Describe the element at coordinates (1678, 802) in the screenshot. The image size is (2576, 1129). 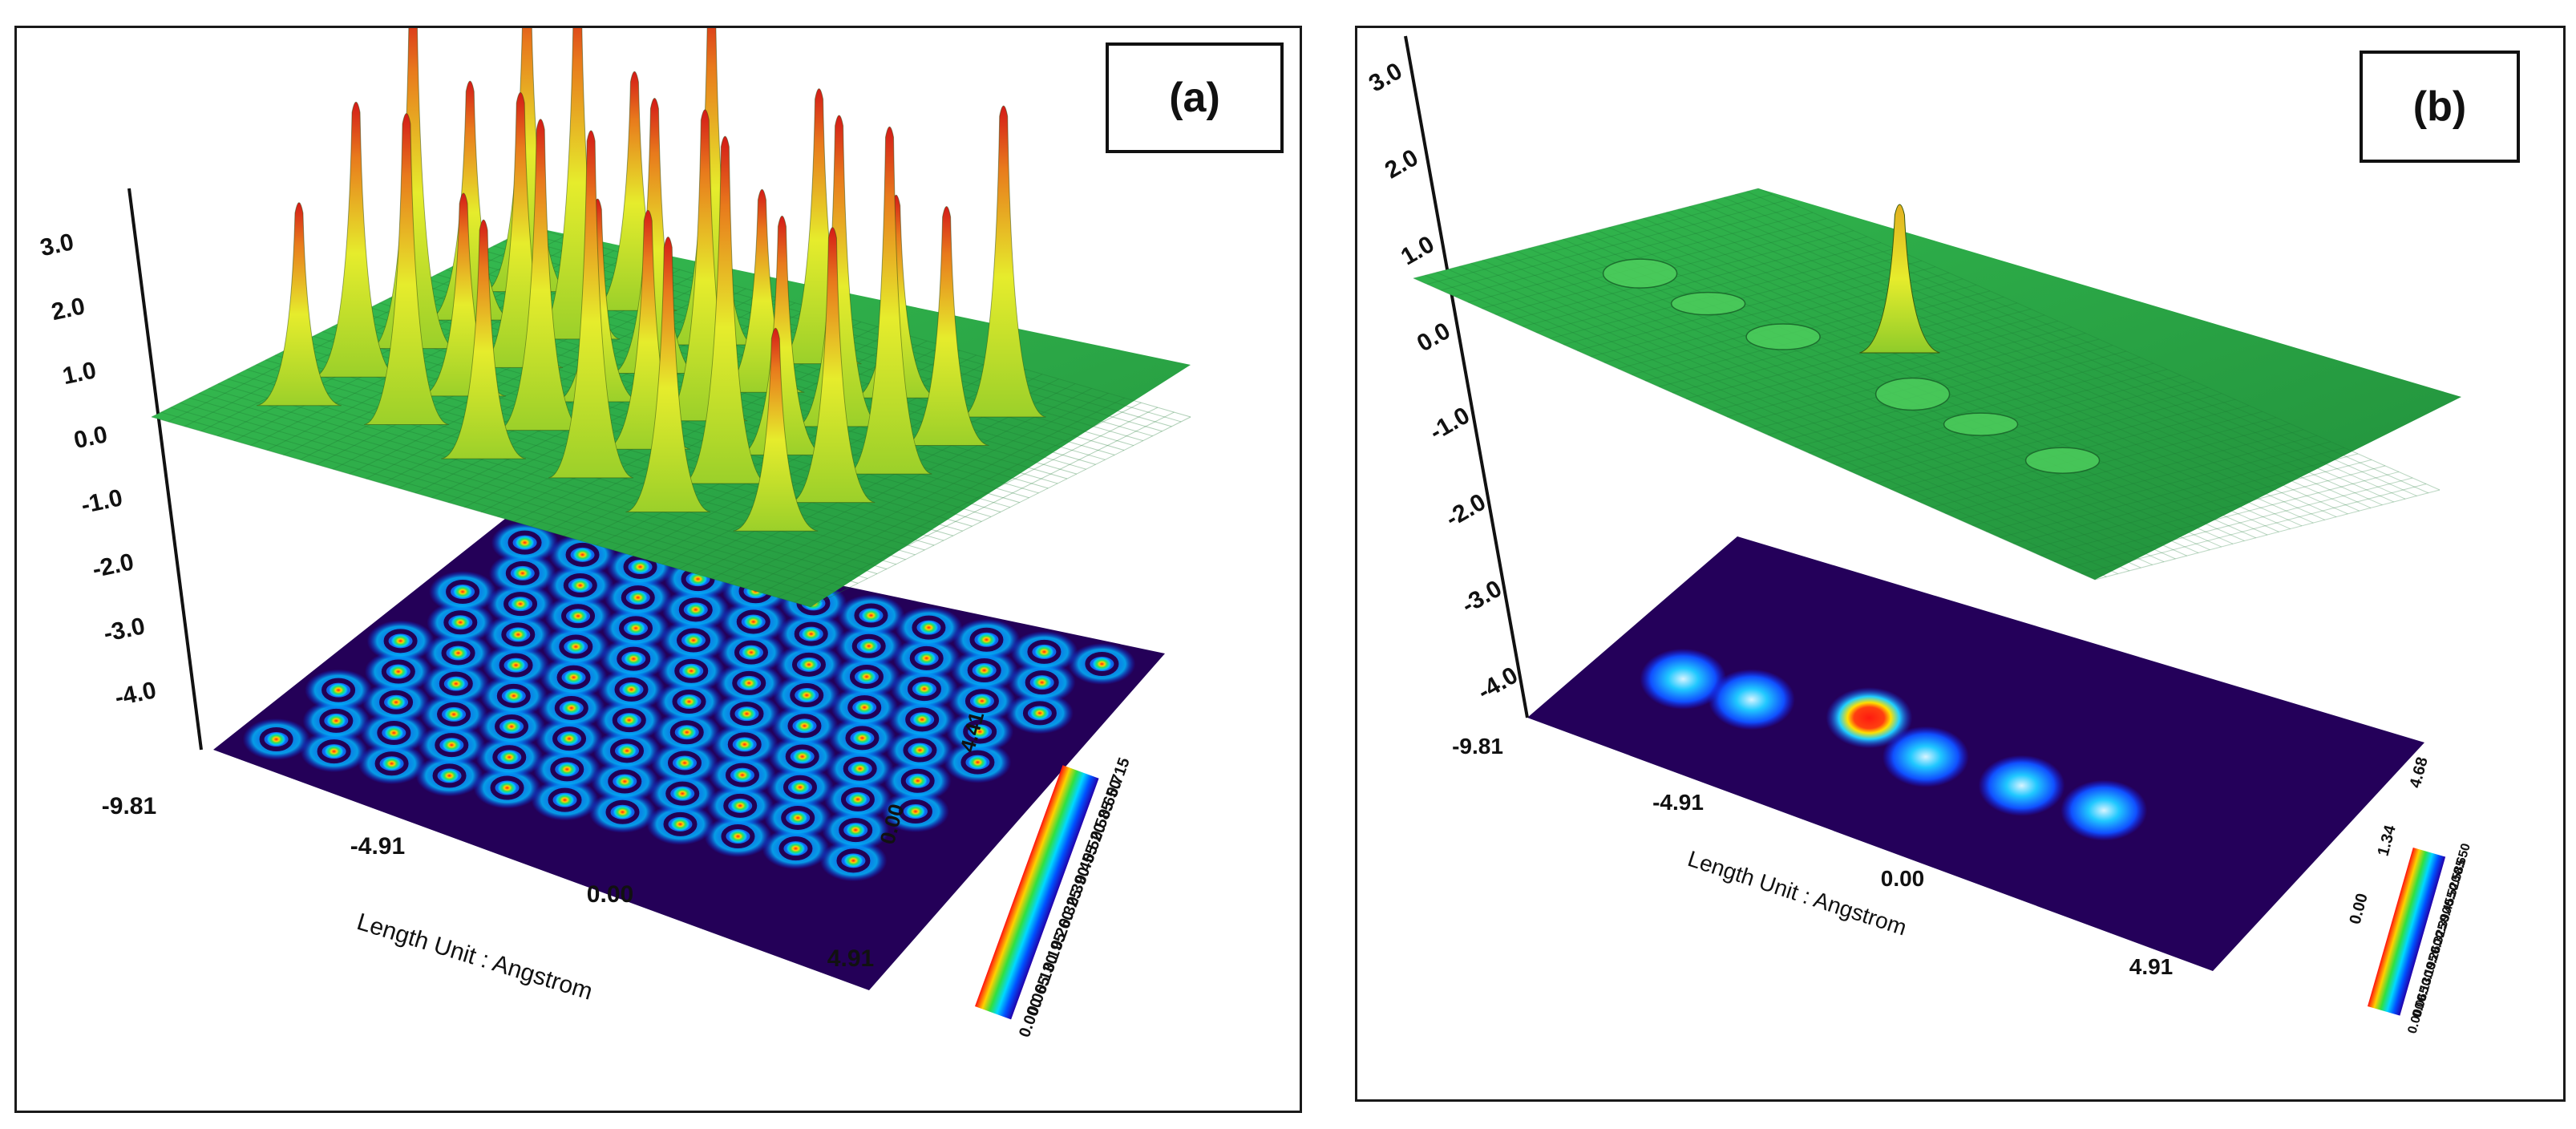
I see `x-tick-label: -4.91` at that location.